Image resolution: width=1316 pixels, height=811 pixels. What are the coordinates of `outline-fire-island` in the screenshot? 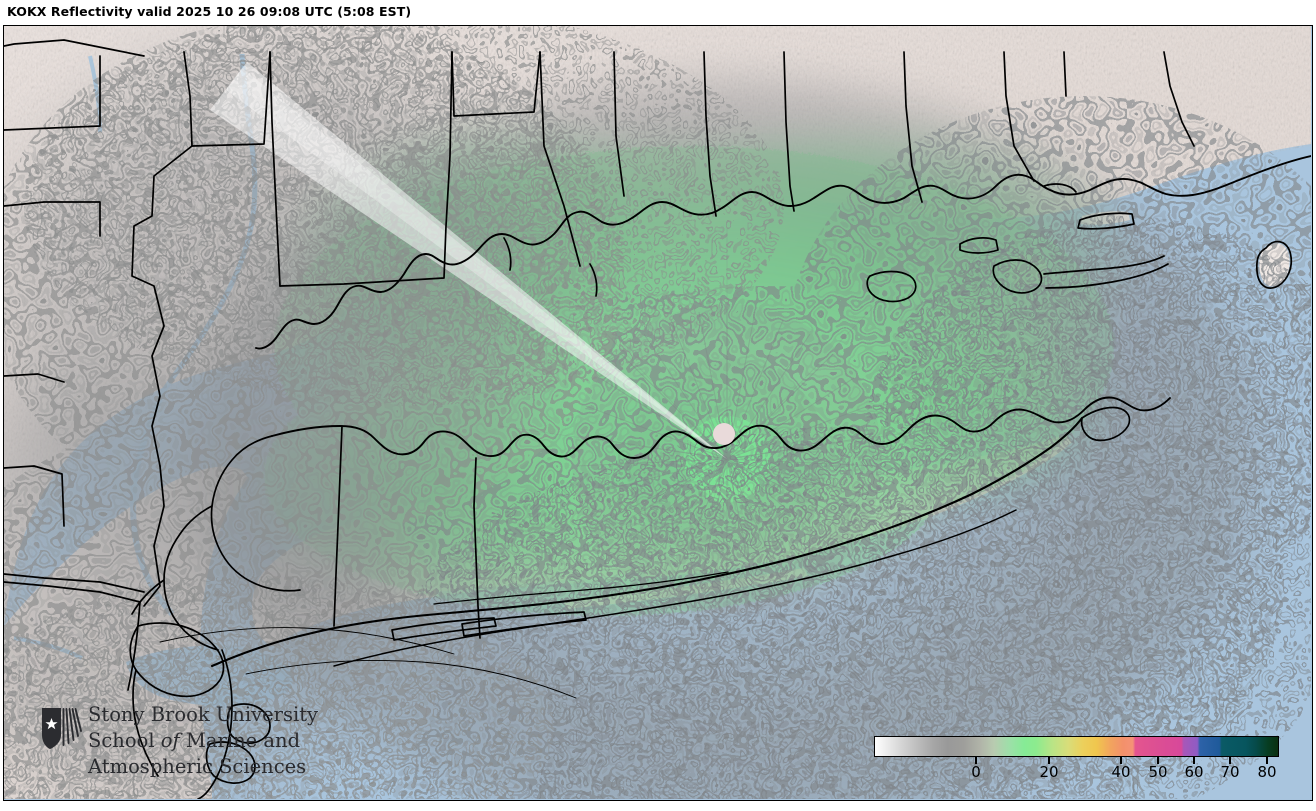 It's located at (524, 624).